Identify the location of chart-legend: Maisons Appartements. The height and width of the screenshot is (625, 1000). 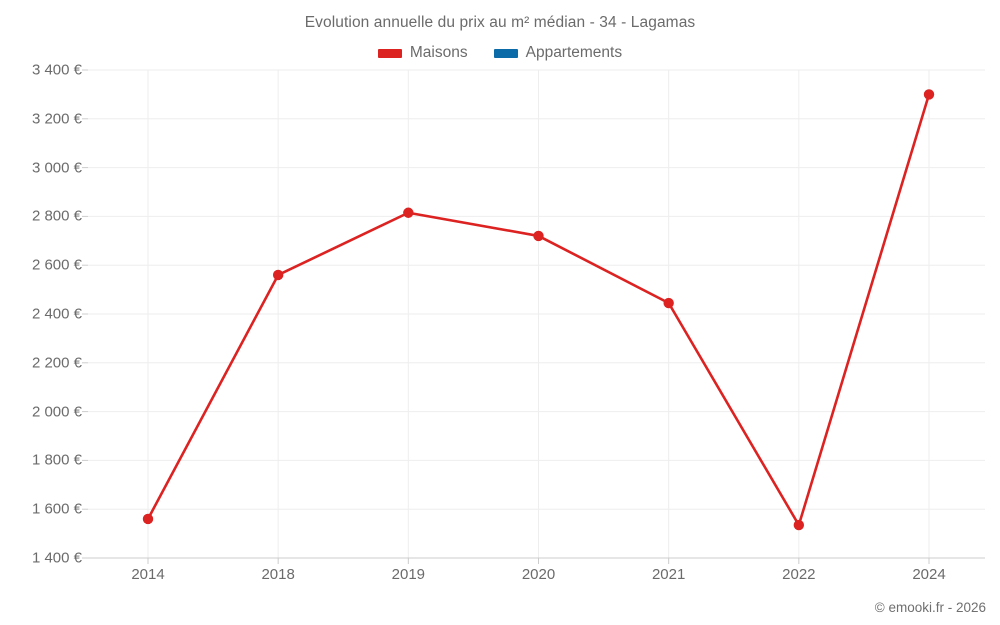
(500, 53).